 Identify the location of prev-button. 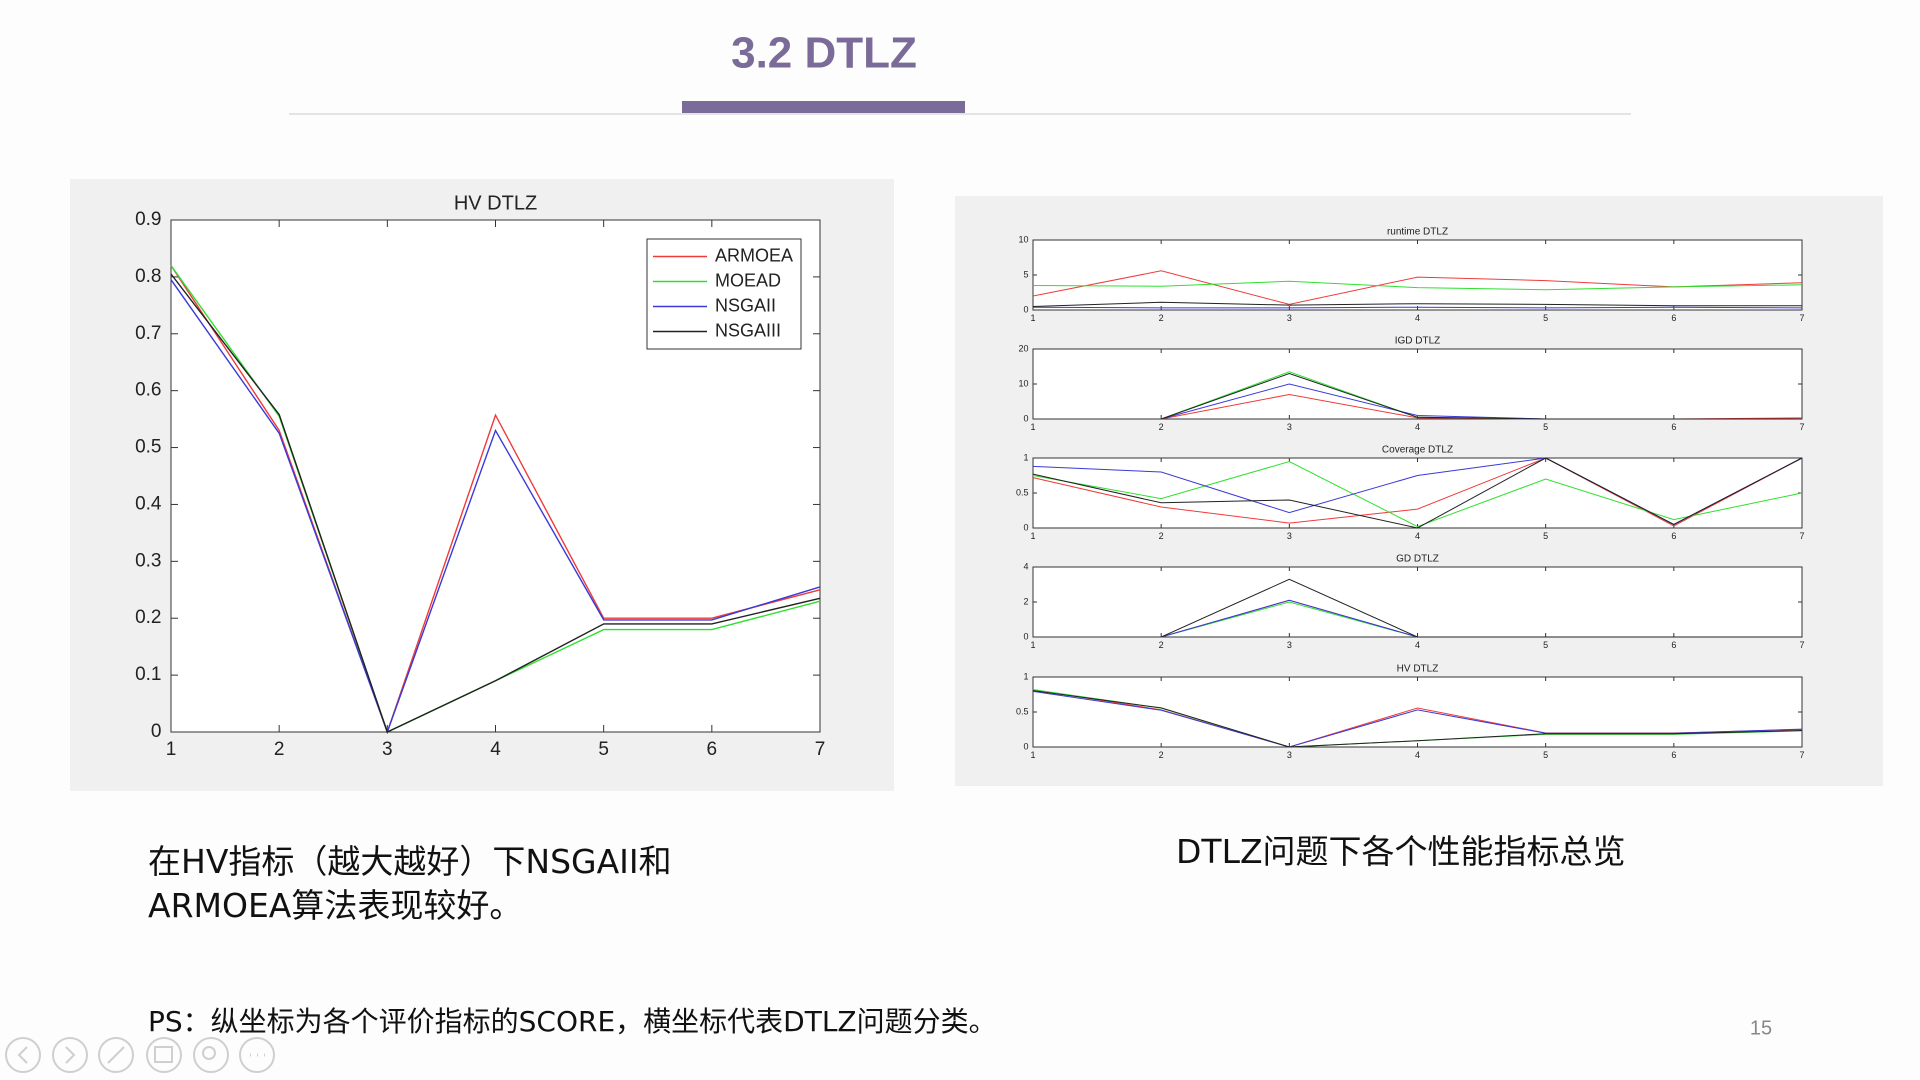
(23, 1055).